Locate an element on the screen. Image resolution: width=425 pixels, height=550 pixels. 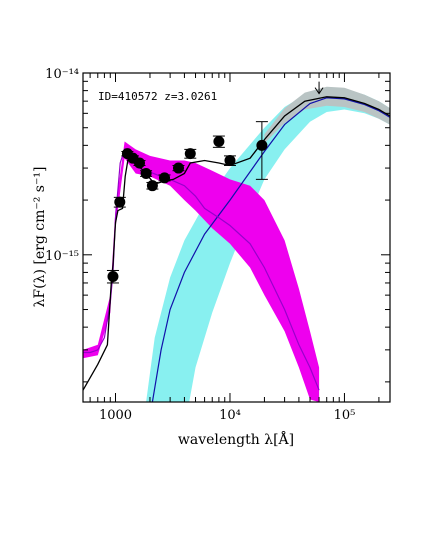
y-tick-label: 10⁻¹⁵ is located at coordinates (62, 256).